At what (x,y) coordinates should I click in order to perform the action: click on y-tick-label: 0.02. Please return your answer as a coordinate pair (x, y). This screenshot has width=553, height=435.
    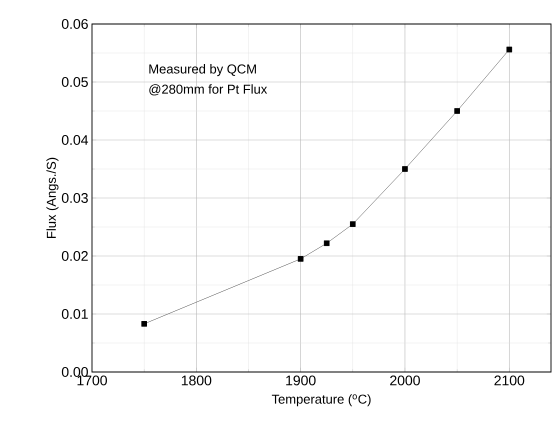
    Looking at the image, I should click on (75, 256).